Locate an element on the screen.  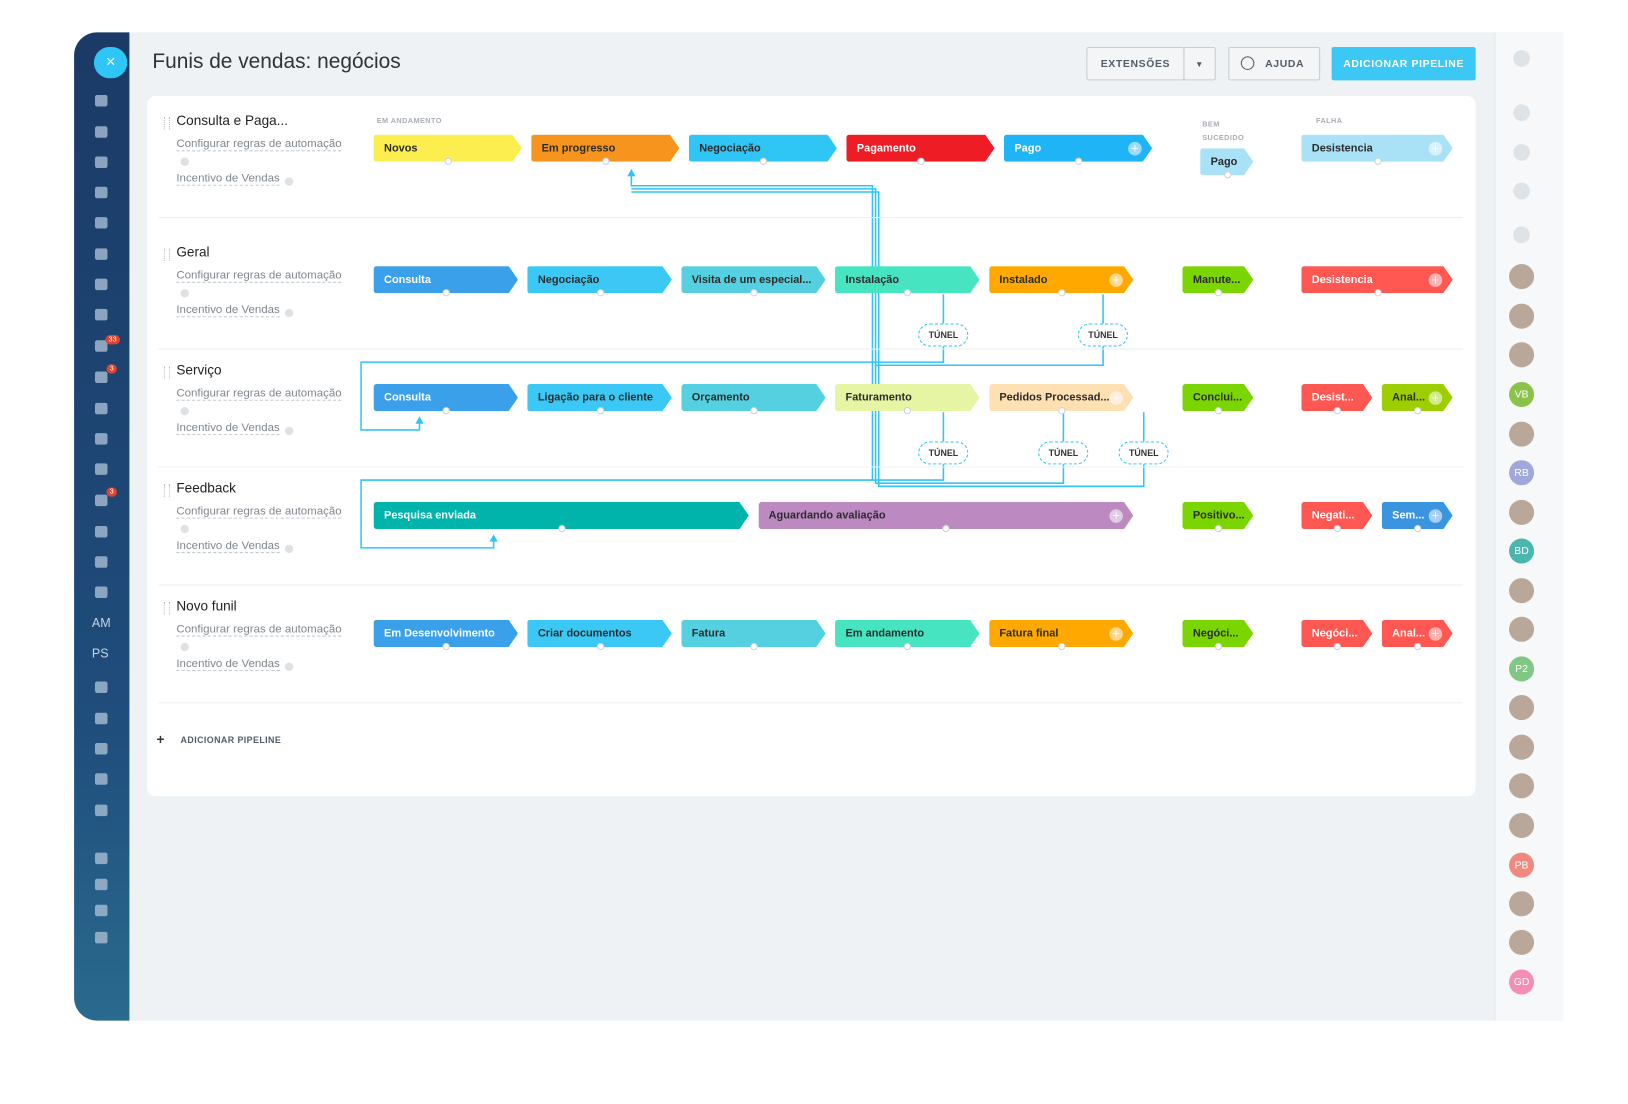
avatar: GD is located at coordinates (1522, 982).